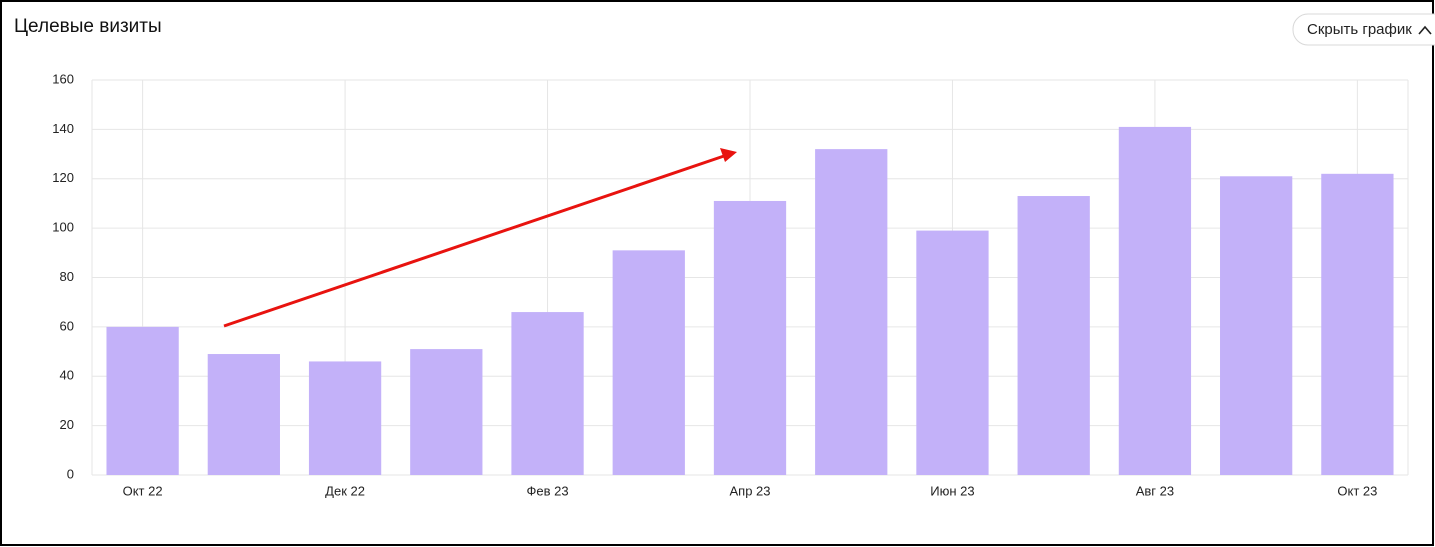  Describe the element at coordinates (728, 155) in the screenshot. I see `arrow-head` at that location.